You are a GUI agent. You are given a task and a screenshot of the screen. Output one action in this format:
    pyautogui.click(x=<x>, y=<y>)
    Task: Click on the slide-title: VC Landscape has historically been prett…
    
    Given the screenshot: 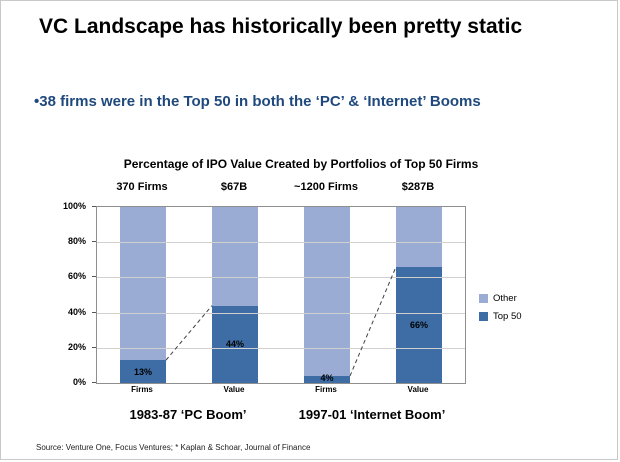 What is the action you would take?
    pyautogui.click(x=281, y=26)
    